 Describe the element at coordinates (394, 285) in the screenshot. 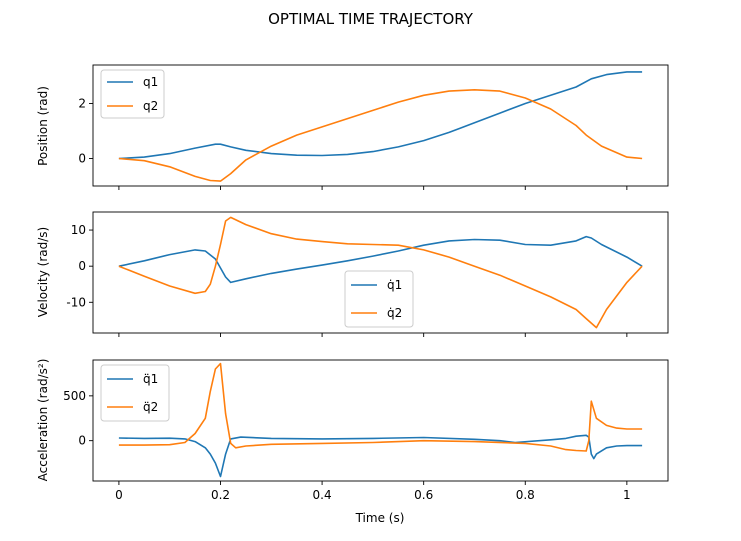

I see `legend-label: q̇1` at that location.